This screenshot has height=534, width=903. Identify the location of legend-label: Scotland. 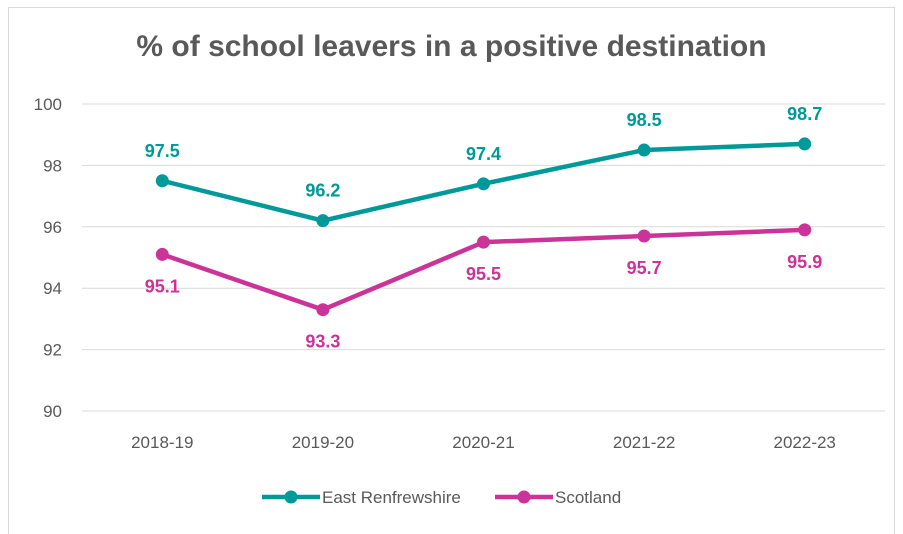
(588, 497).